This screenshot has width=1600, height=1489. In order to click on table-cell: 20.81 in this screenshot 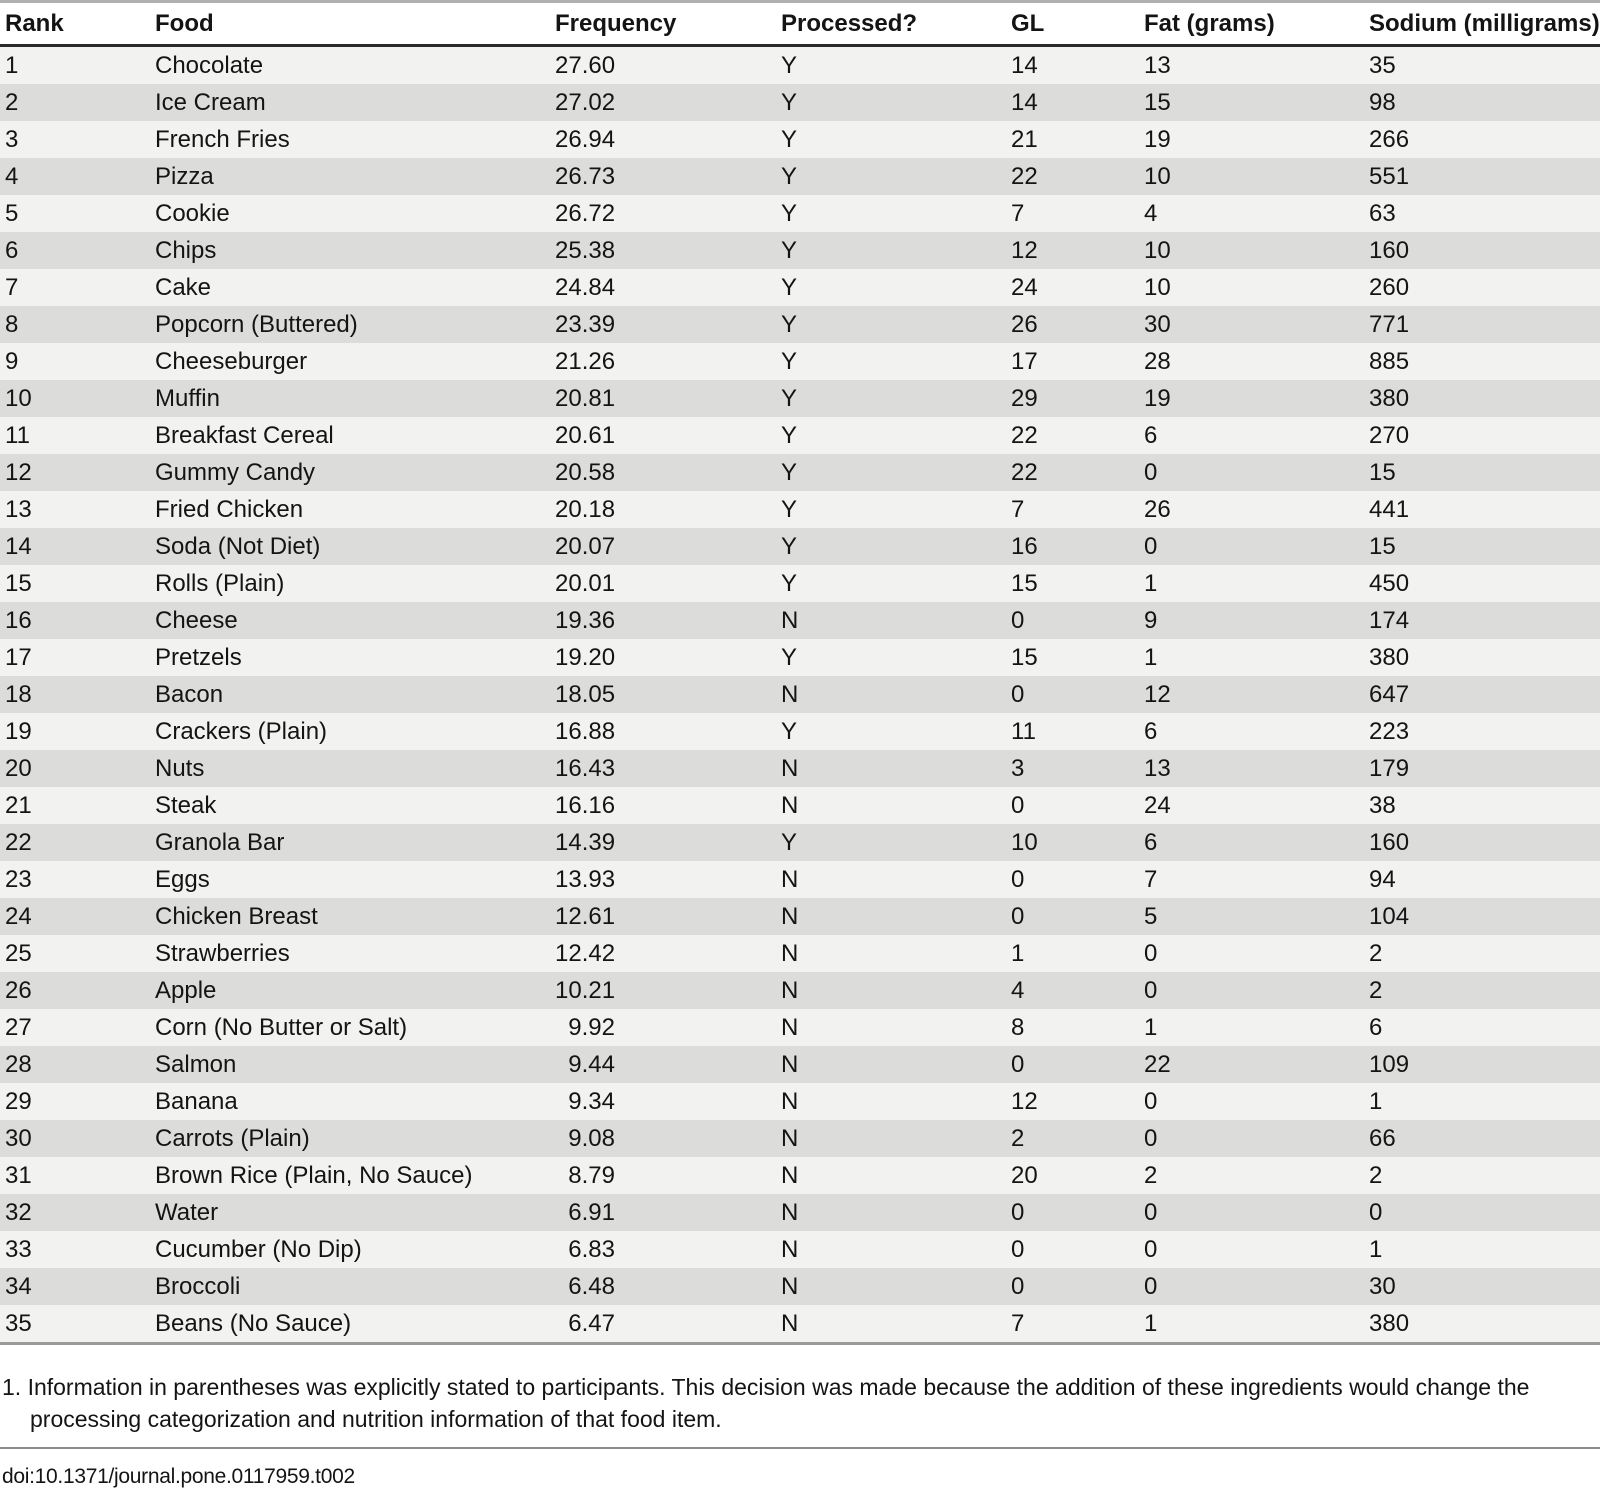, I will do `click(585, 398)`.